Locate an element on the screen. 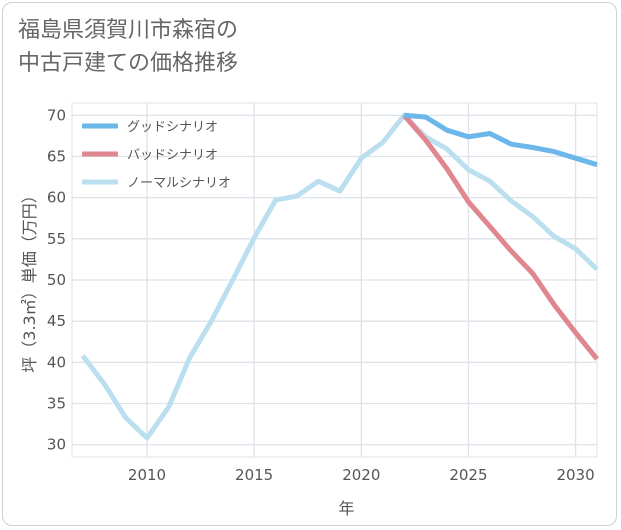 The height and width of the screenshot is (530, 621). y-tick-label: 70 is located at coordinates (56, 115).